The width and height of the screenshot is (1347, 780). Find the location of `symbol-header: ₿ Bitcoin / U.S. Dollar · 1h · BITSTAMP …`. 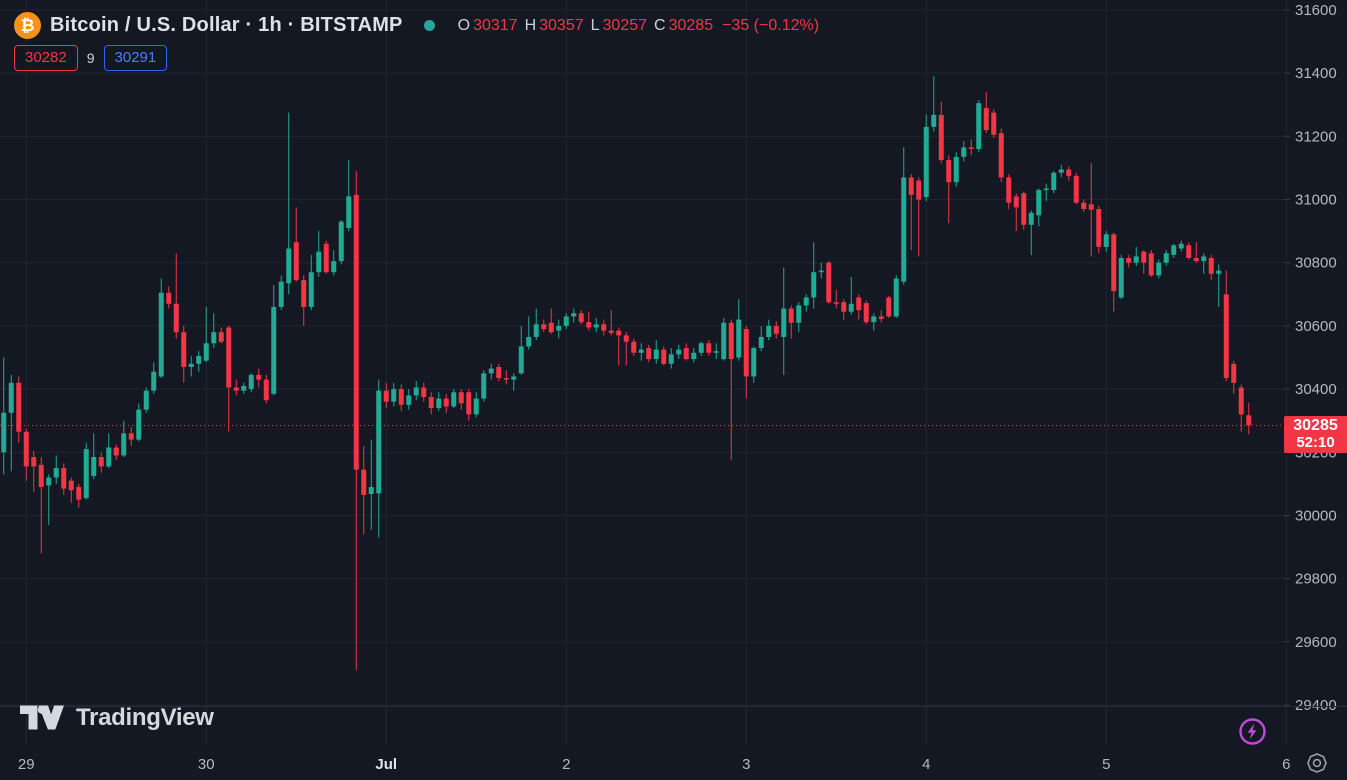

symbol-header: ₿ Bitcoin / U.S. Dollar · 1h · BITSTAMP … is located at coordinates (416, 25).